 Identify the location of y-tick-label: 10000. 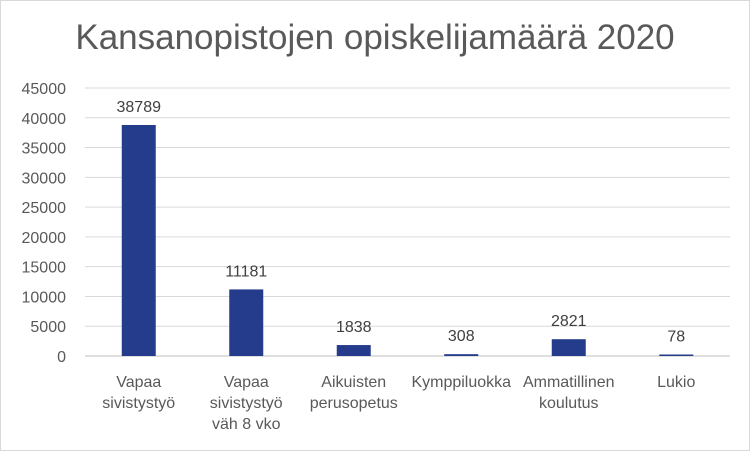
(44, 297).